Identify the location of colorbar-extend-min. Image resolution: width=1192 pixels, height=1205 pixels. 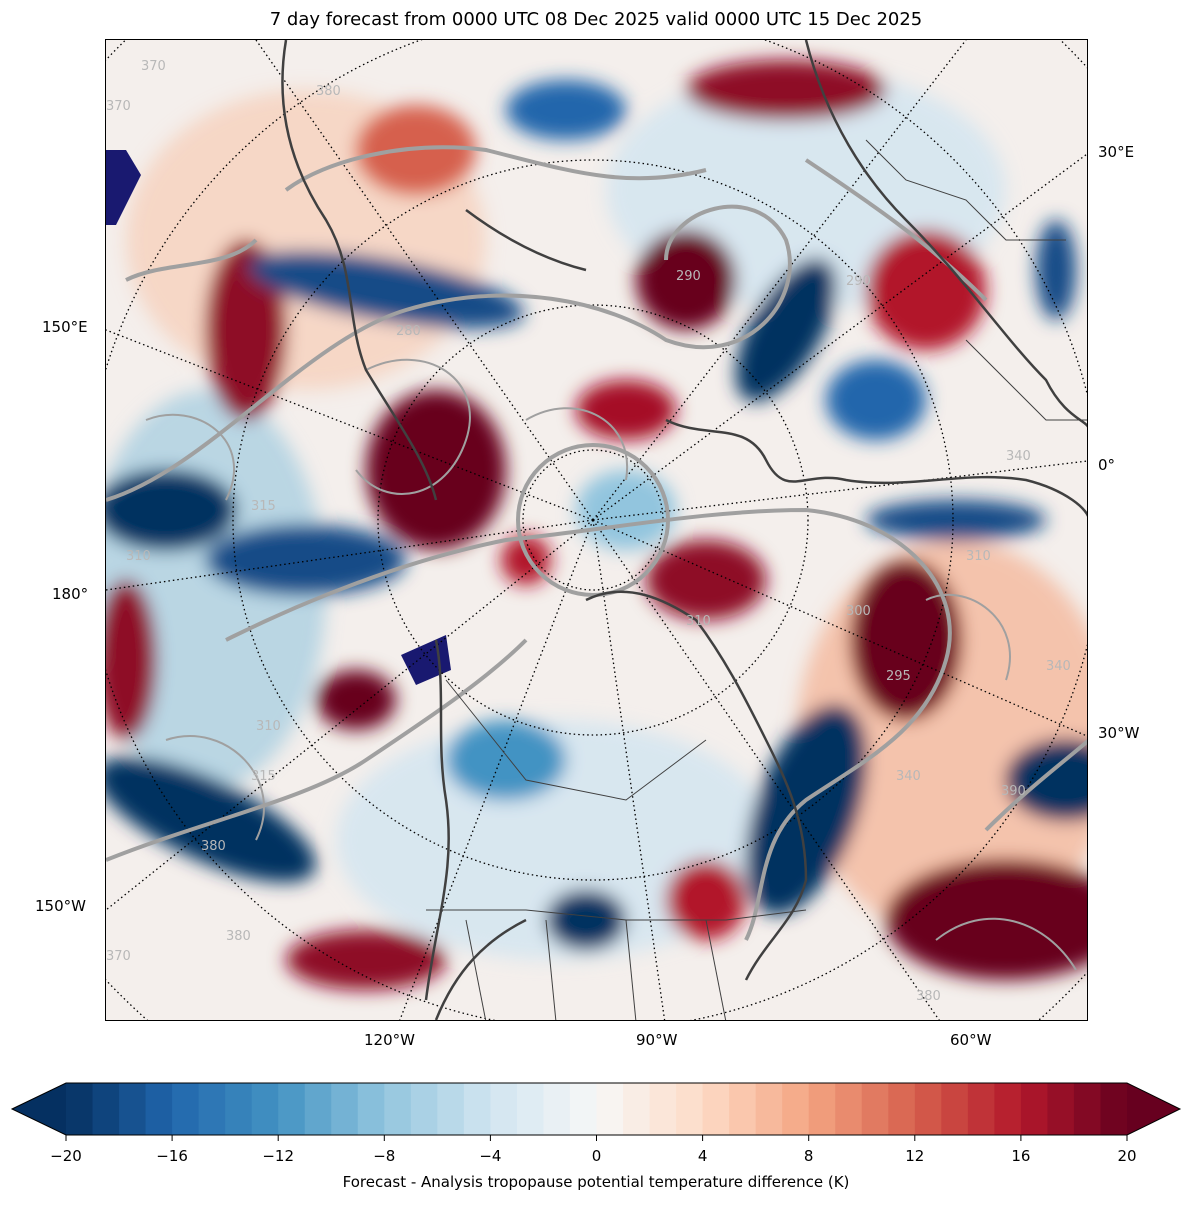
(39, 1109).